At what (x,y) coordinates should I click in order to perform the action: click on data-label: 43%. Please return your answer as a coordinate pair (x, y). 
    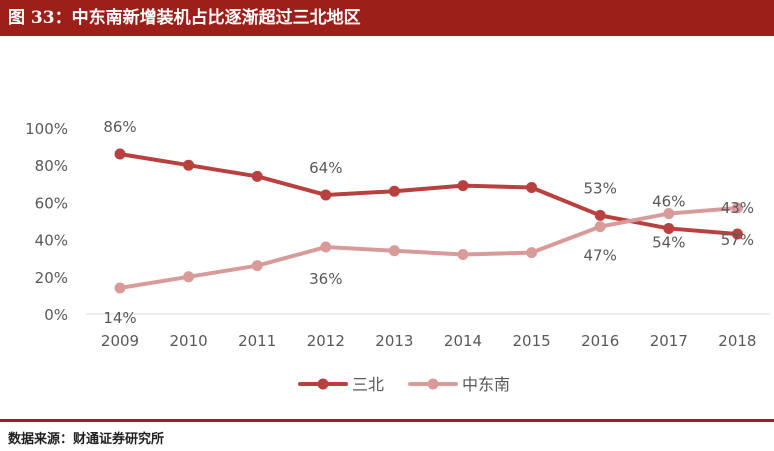
    Looking at the image, I should click on (737, 208).